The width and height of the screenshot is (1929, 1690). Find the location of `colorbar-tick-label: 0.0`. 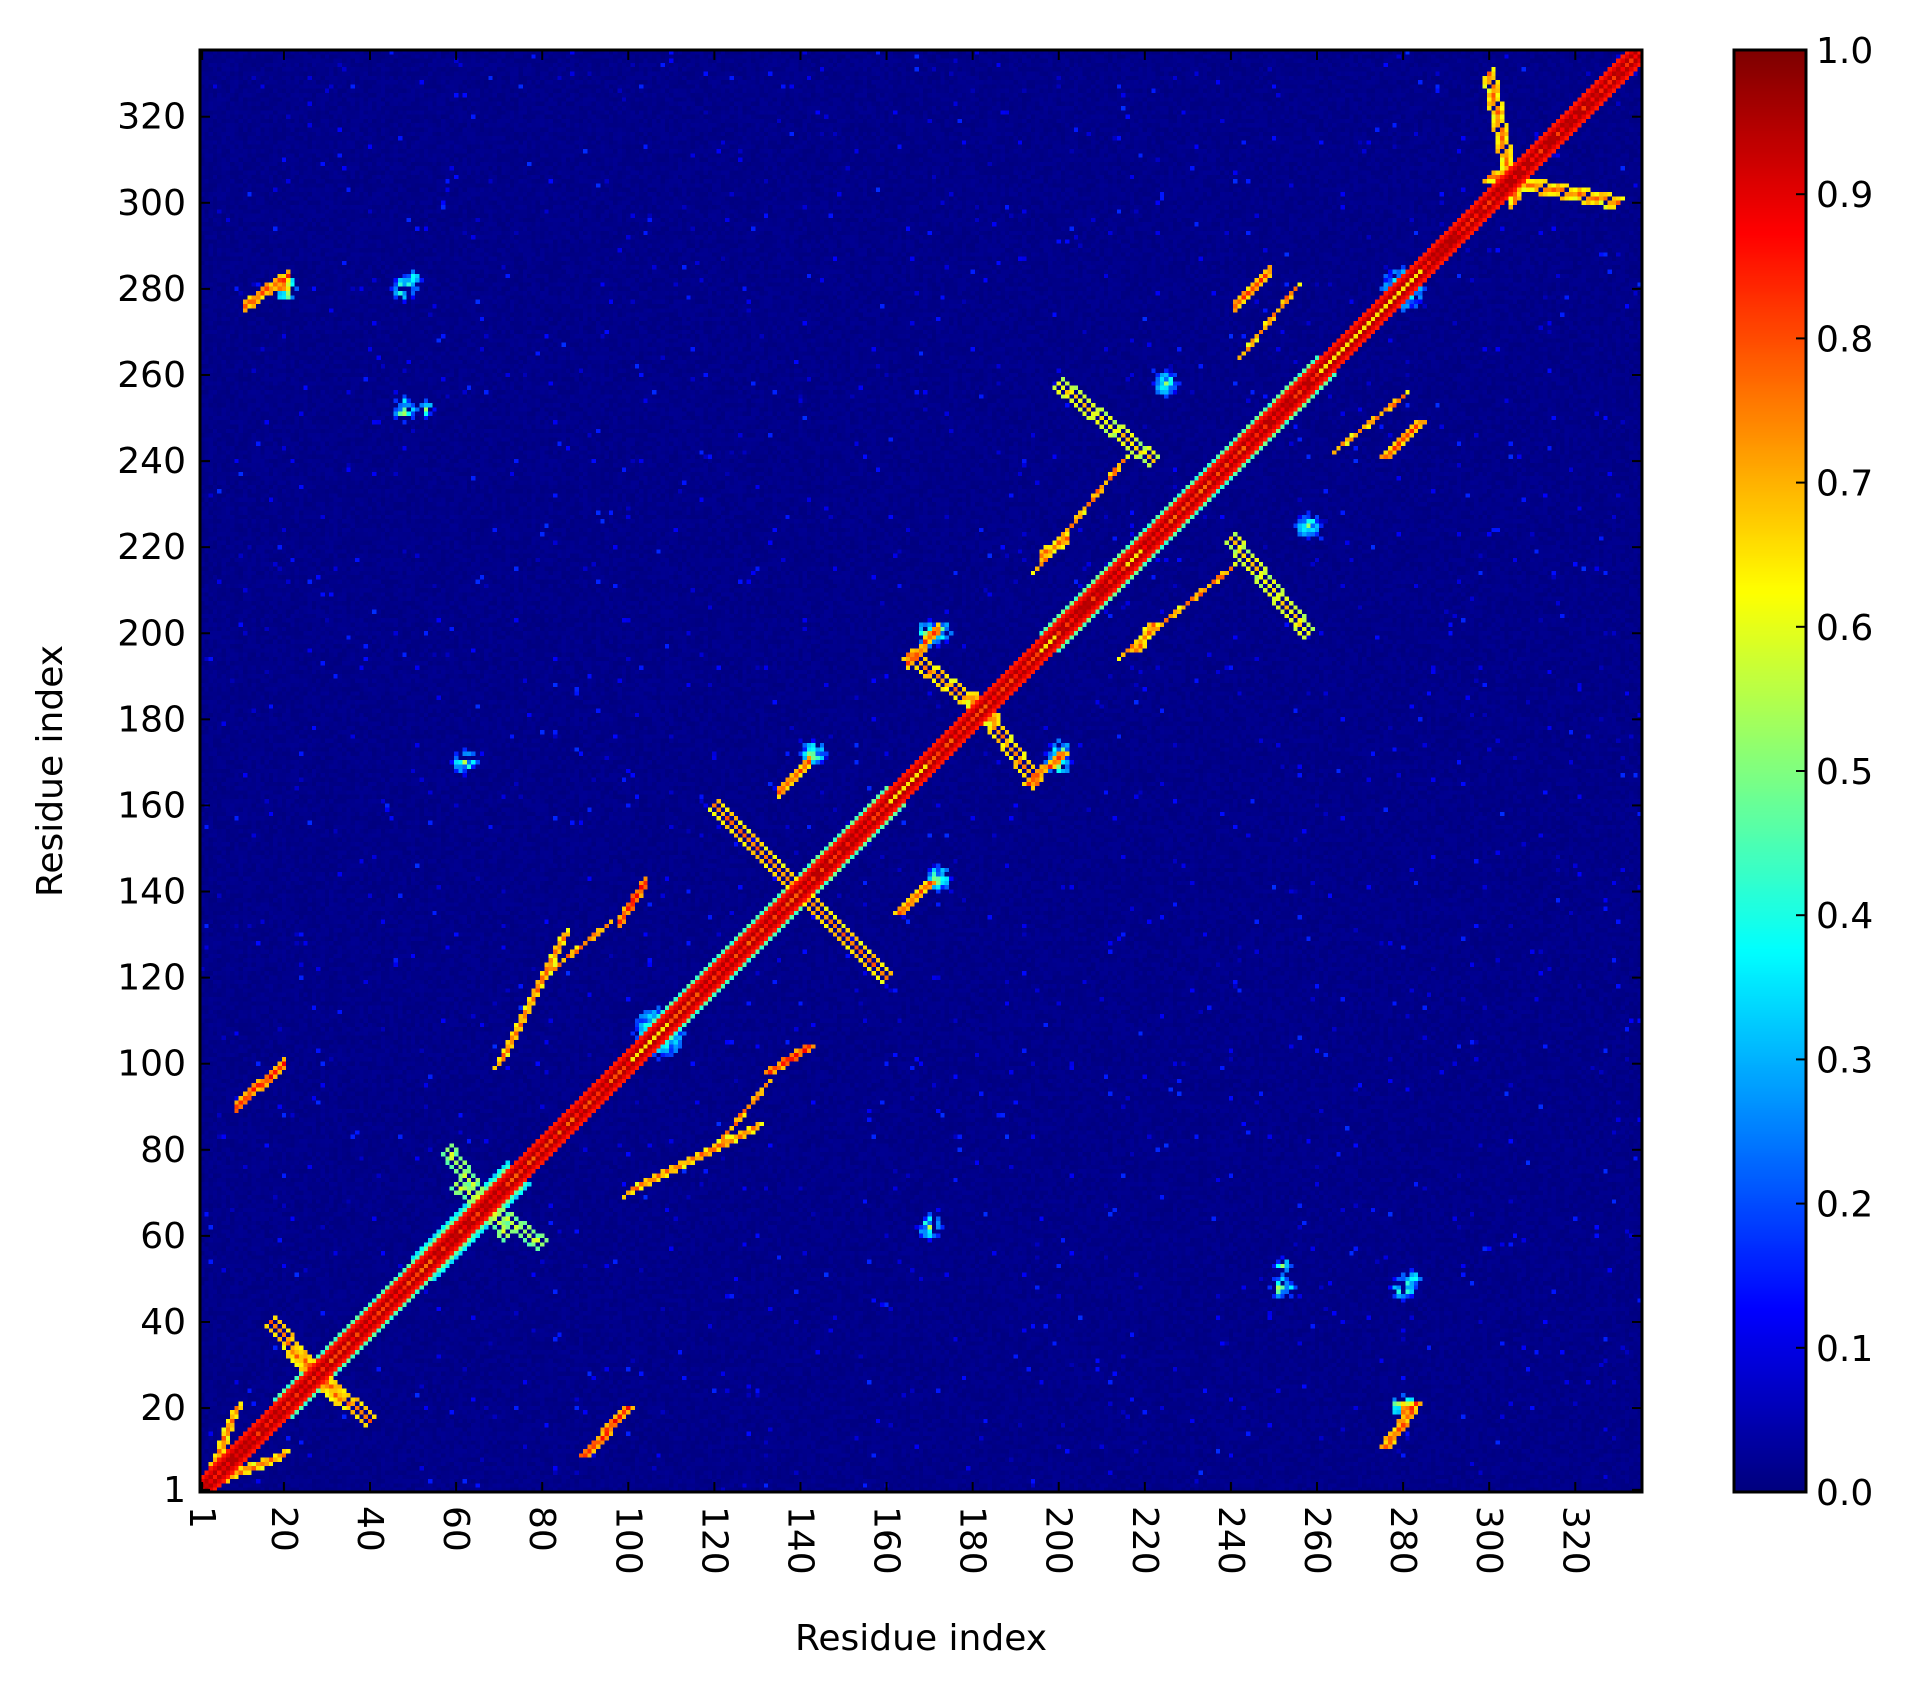

colorbar-tick-label: 0.0 is located at coordinates (1844, 1493).